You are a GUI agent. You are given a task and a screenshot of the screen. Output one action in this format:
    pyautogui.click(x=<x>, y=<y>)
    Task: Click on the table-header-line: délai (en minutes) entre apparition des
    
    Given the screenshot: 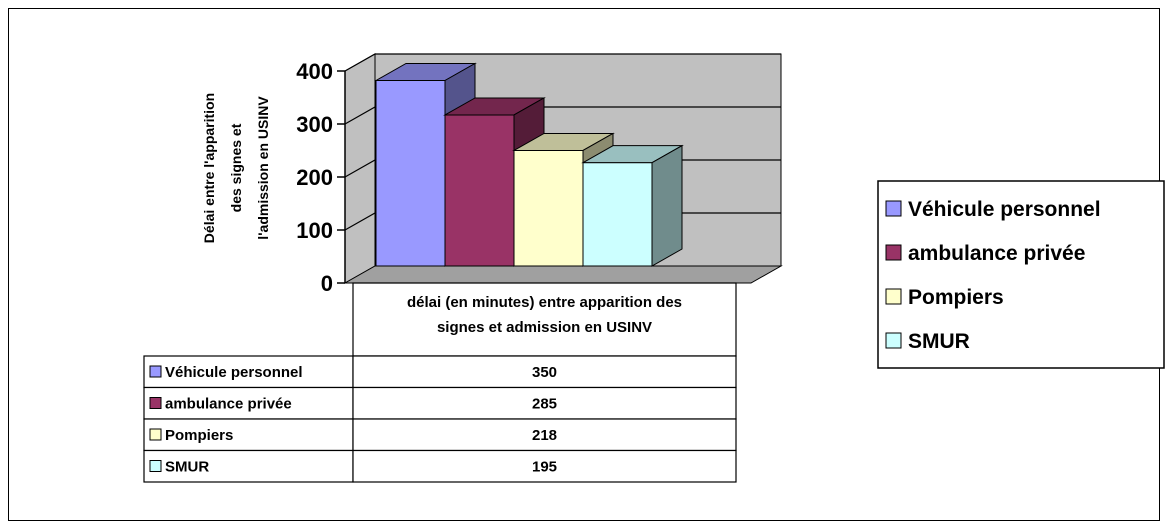 What is the action you would take?
    pyautogui.click(x=544, y=302)
    